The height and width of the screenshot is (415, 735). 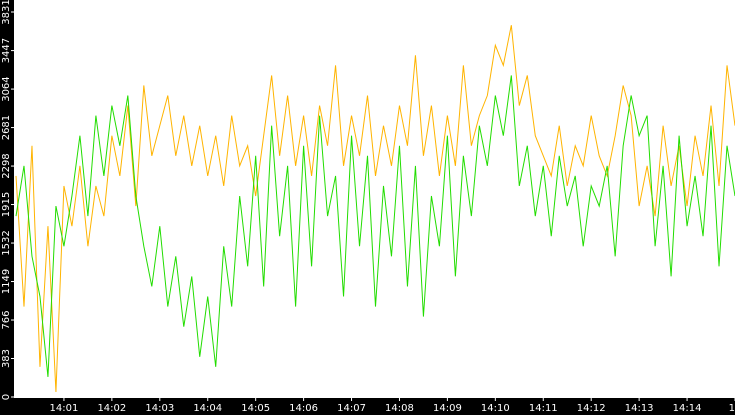 What do you see at coordinates (543, 408) in the screenshot?
I see `x-tick-label: 14:11` at bounding box center [543, 408].